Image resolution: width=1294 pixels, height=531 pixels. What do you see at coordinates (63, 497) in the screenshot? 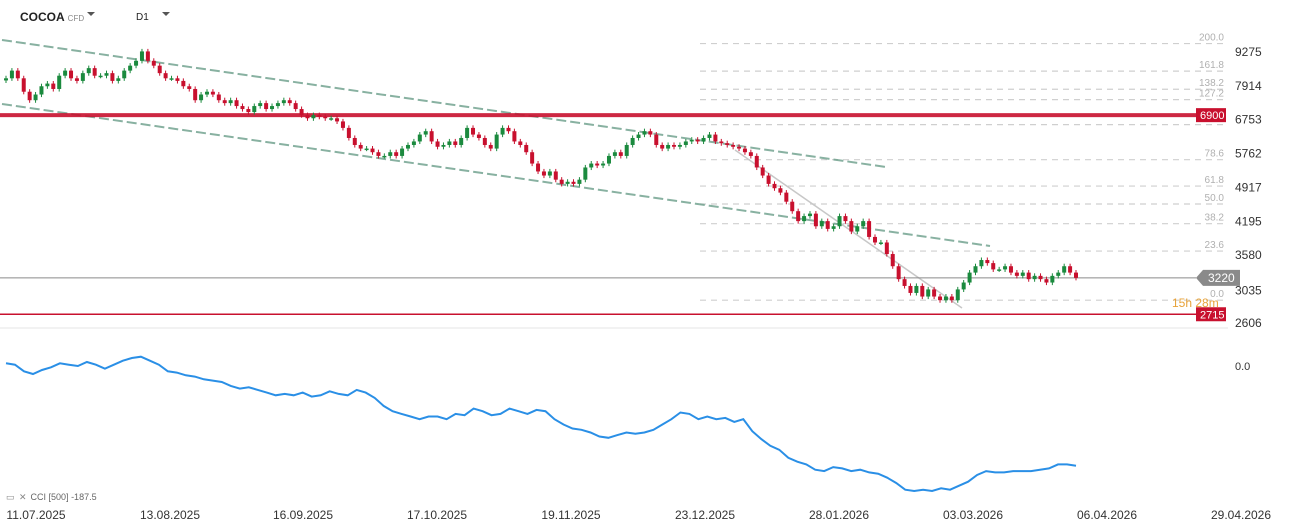
I see `indicator-text: CCI [500] -187.5` at bounding box center [63, 497].